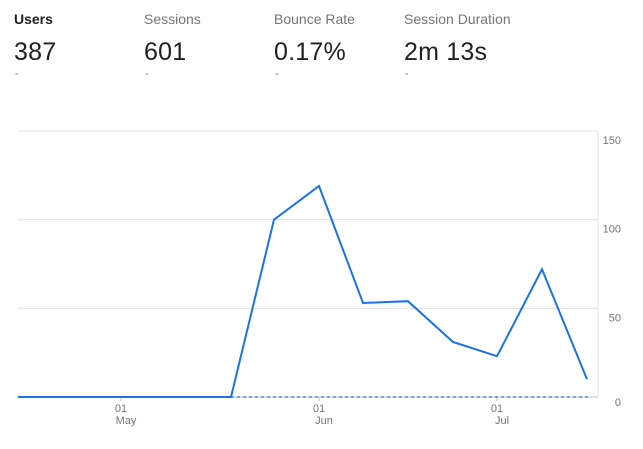 The width and height of the screenshot is (643, 449). What do you see at coordinates (172, 19) in the screenshot?
I see `metric-label: Sessions` at bounding box center [172, 19].